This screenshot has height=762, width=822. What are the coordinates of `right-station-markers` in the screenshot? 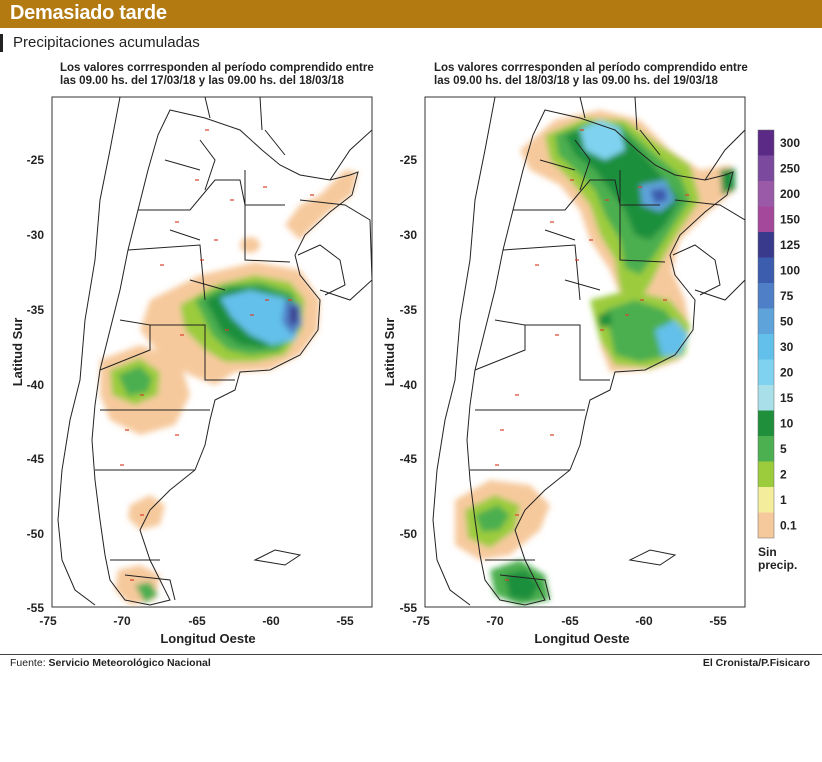 It's located at (592, 355).